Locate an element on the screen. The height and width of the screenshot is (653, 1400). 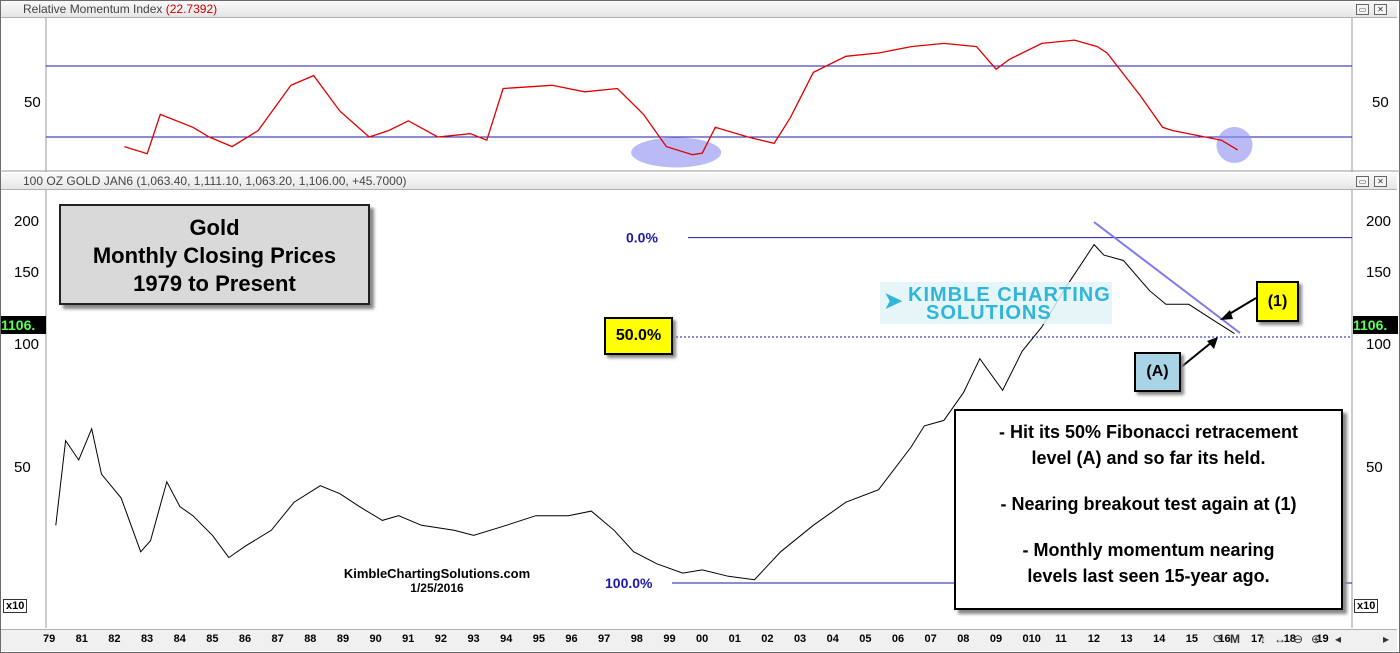
x-tick: 91 is located at coordinates (408, 639).